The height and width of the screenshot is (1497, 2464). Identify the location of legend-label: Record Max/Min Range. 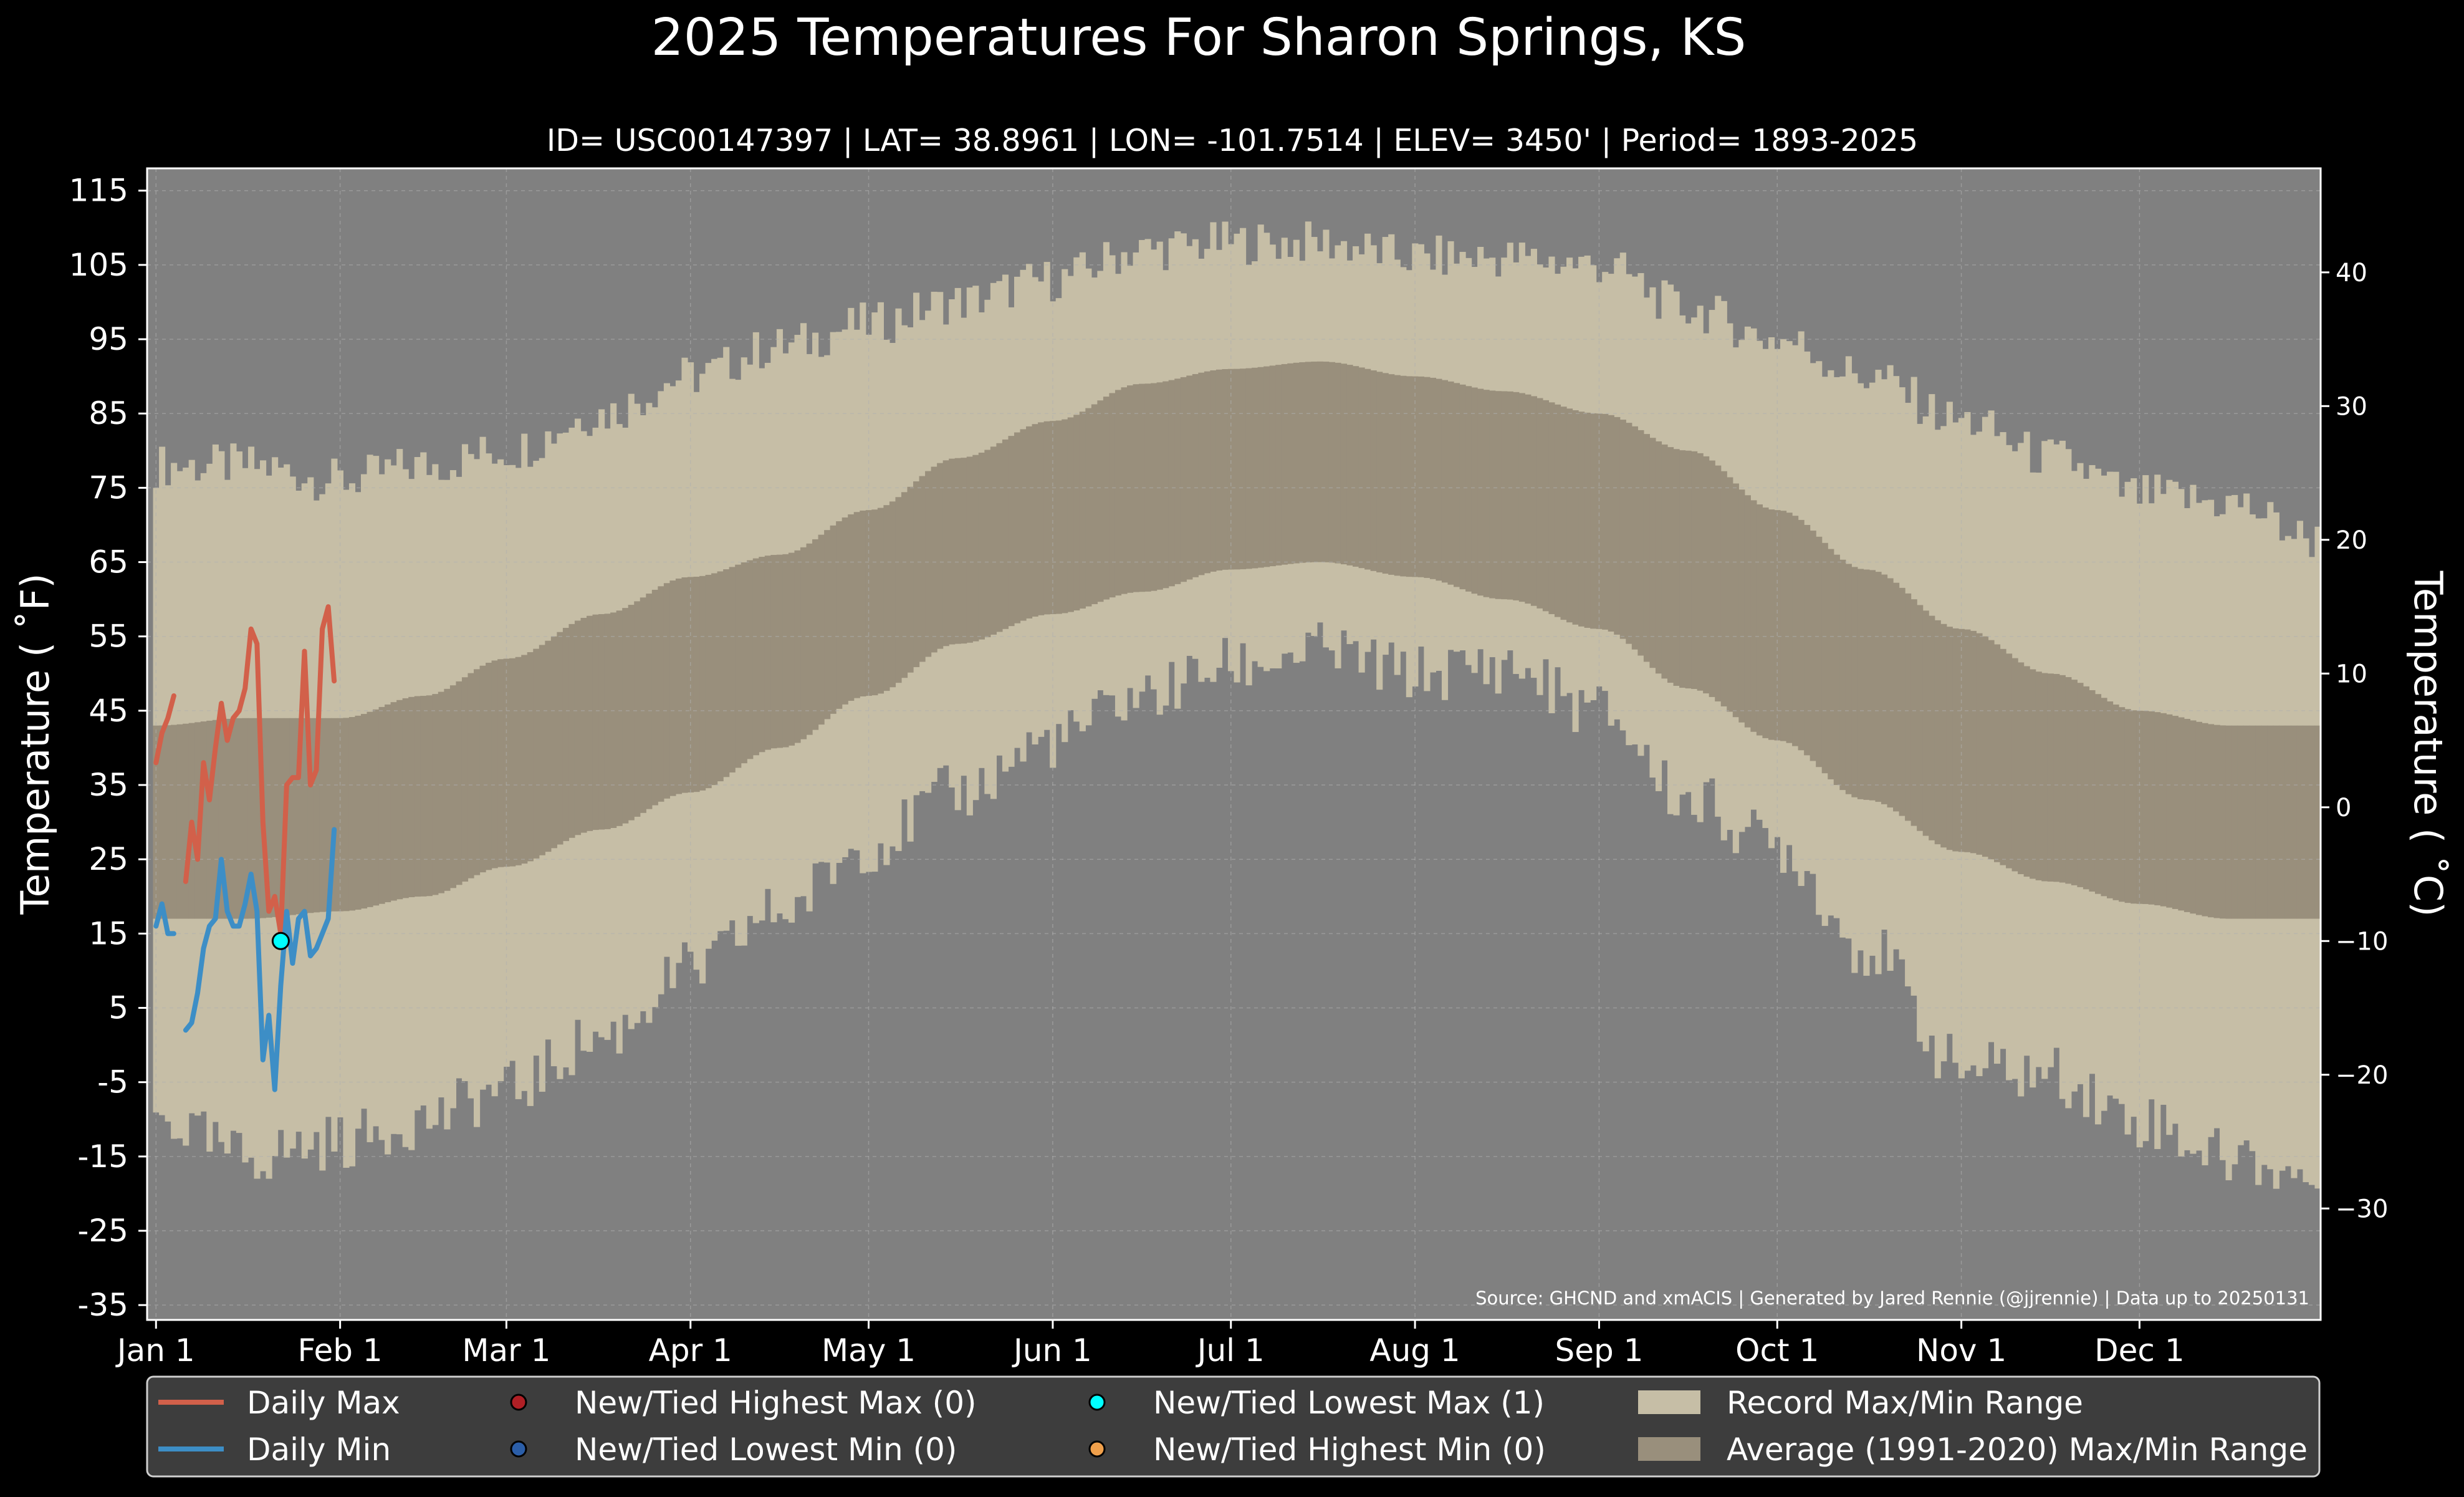
(1905, 1403).